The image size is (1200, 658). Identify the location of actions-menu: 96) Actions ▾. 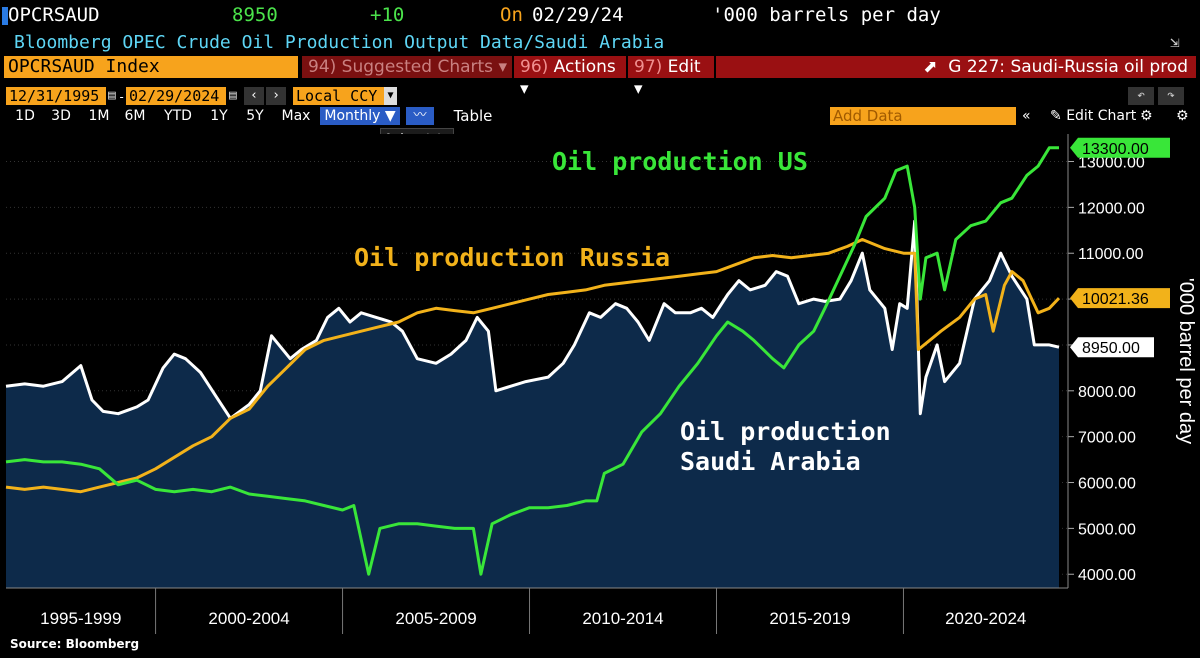
(570, 77).